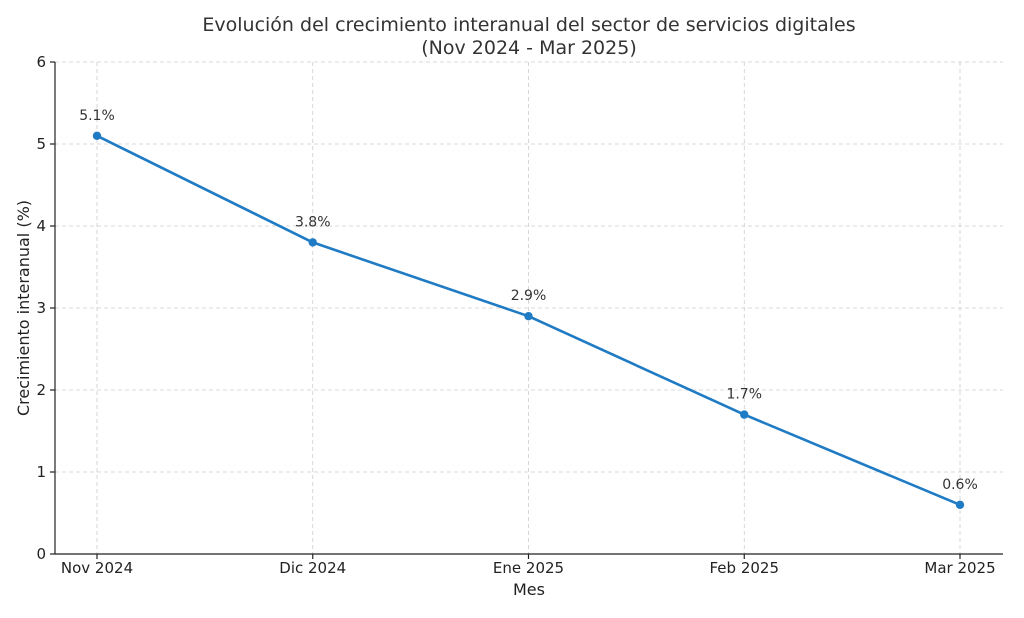 This screenshot has width=1024, height=618. Describe the element at coordinates (528, 568) in the screenshot. I see `x-tick-label: Ene 2025` at that location.